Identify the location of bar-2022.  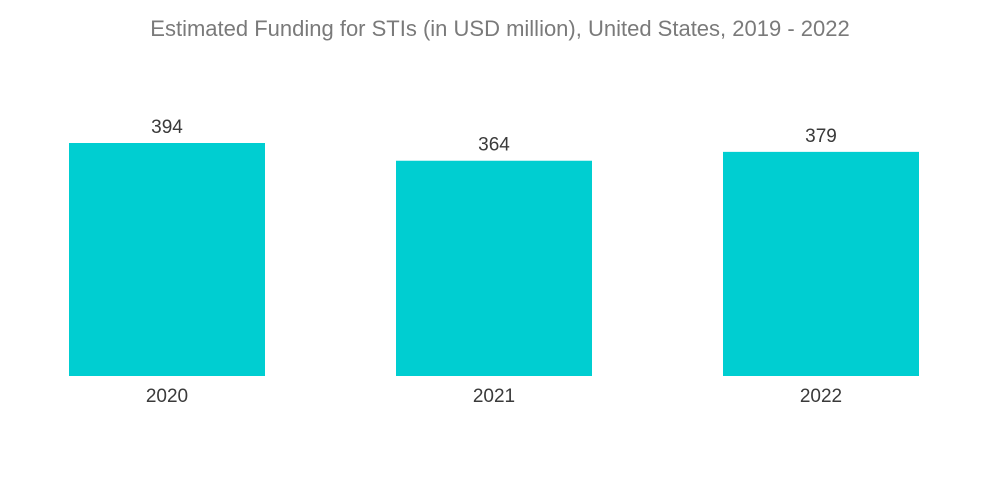
(821, 263).